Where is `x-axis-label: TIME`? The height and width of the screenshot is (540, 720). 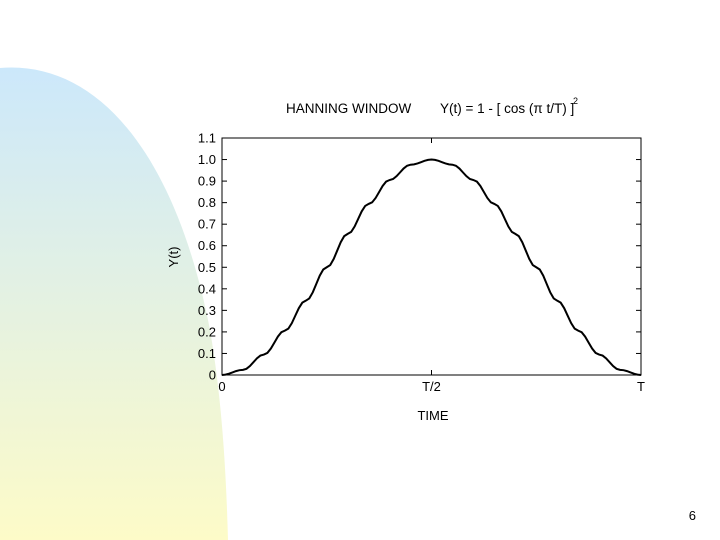
x-axis-label: TIME is located at coordinates (432, 415).